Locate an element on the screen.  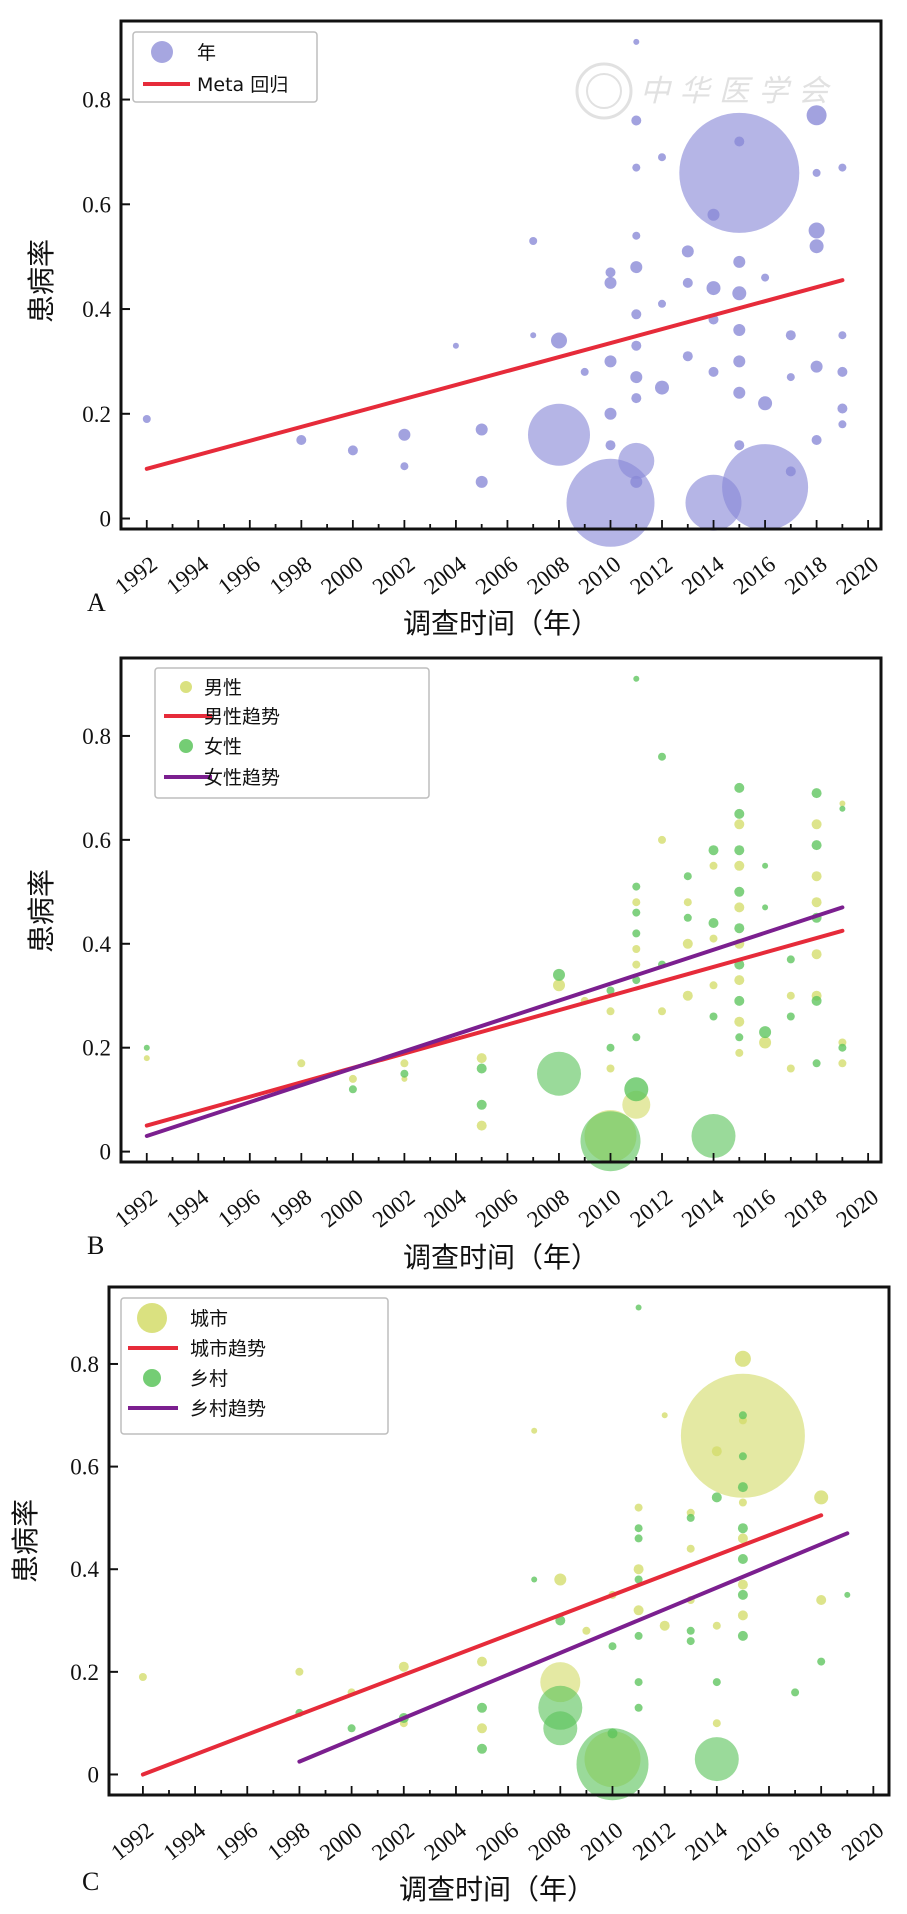
panel-c-y-ticks: 0 0.2 0.4 0.6 0.8 is located at coordinates (94, 1569).